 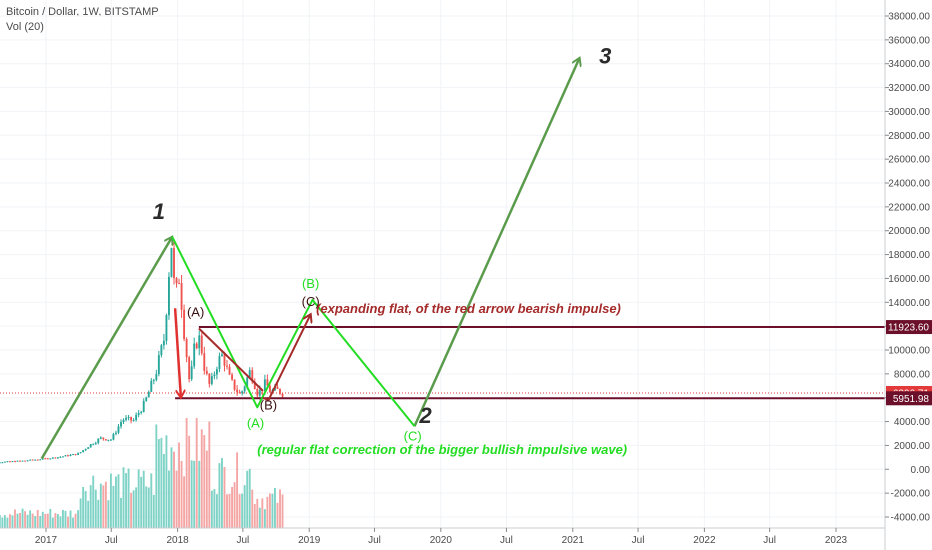 I want to click on wave-2-label: 2, so click(x=426, y=415).